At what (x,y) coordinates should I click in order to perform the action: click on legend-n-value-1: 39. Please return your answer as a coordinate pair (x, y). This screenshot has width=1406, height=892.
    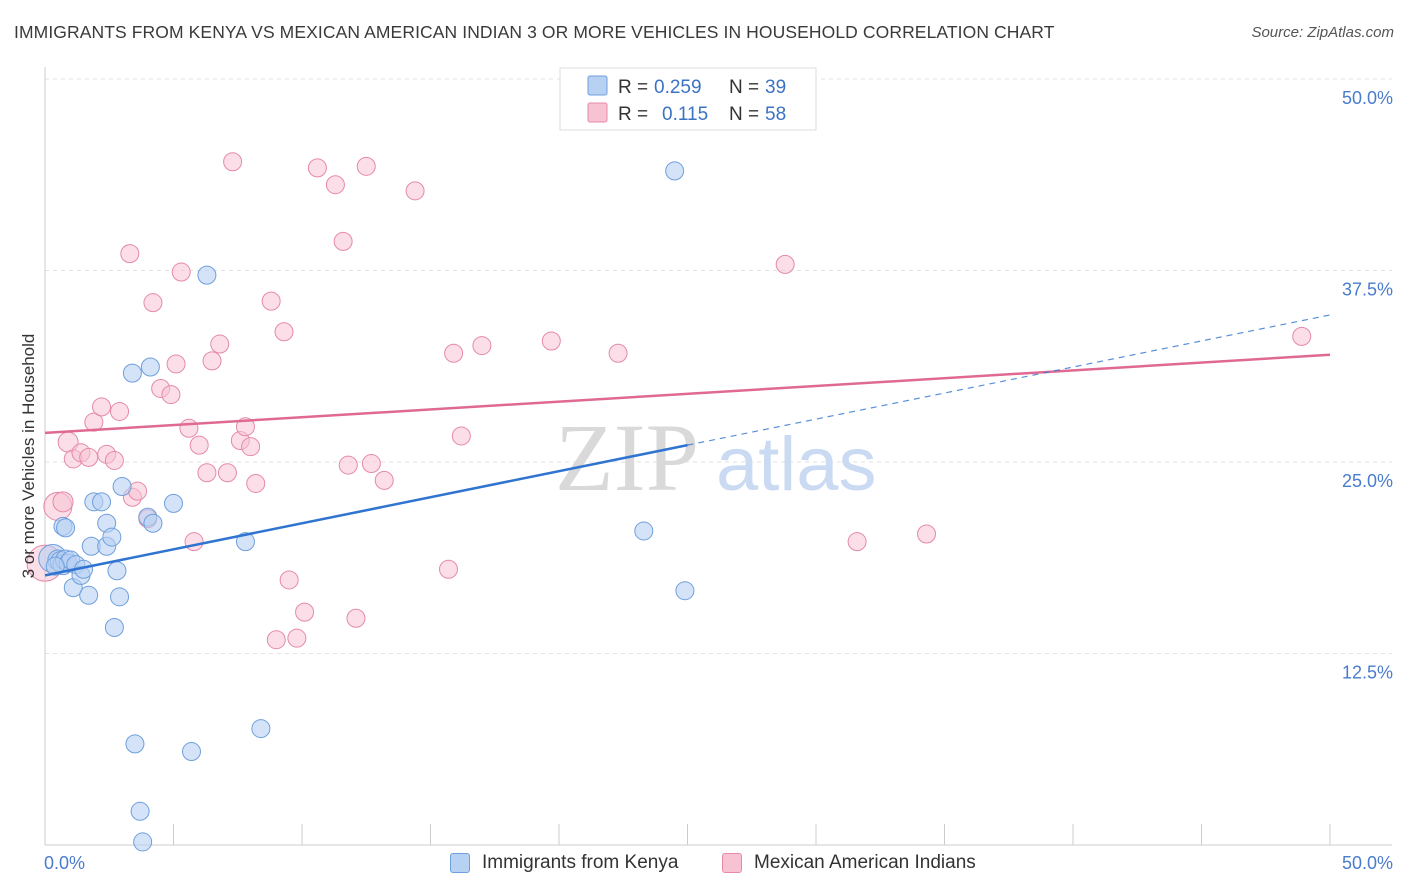
    Looking at the image, I should click on (775, 87).